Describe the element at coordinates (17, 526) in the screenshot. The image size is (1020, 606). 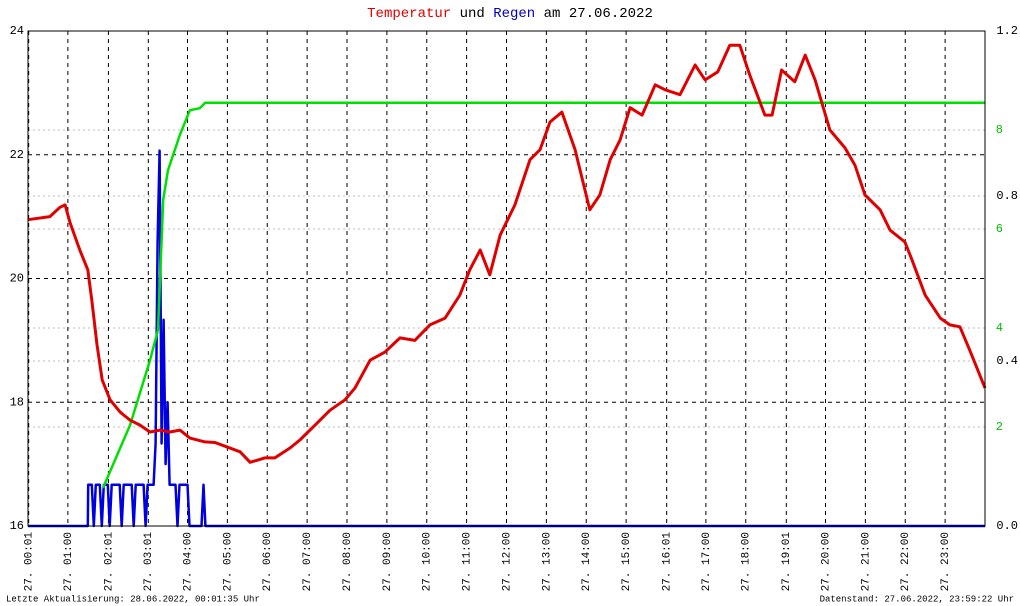
I see `y-tick-label: 16` at that location.